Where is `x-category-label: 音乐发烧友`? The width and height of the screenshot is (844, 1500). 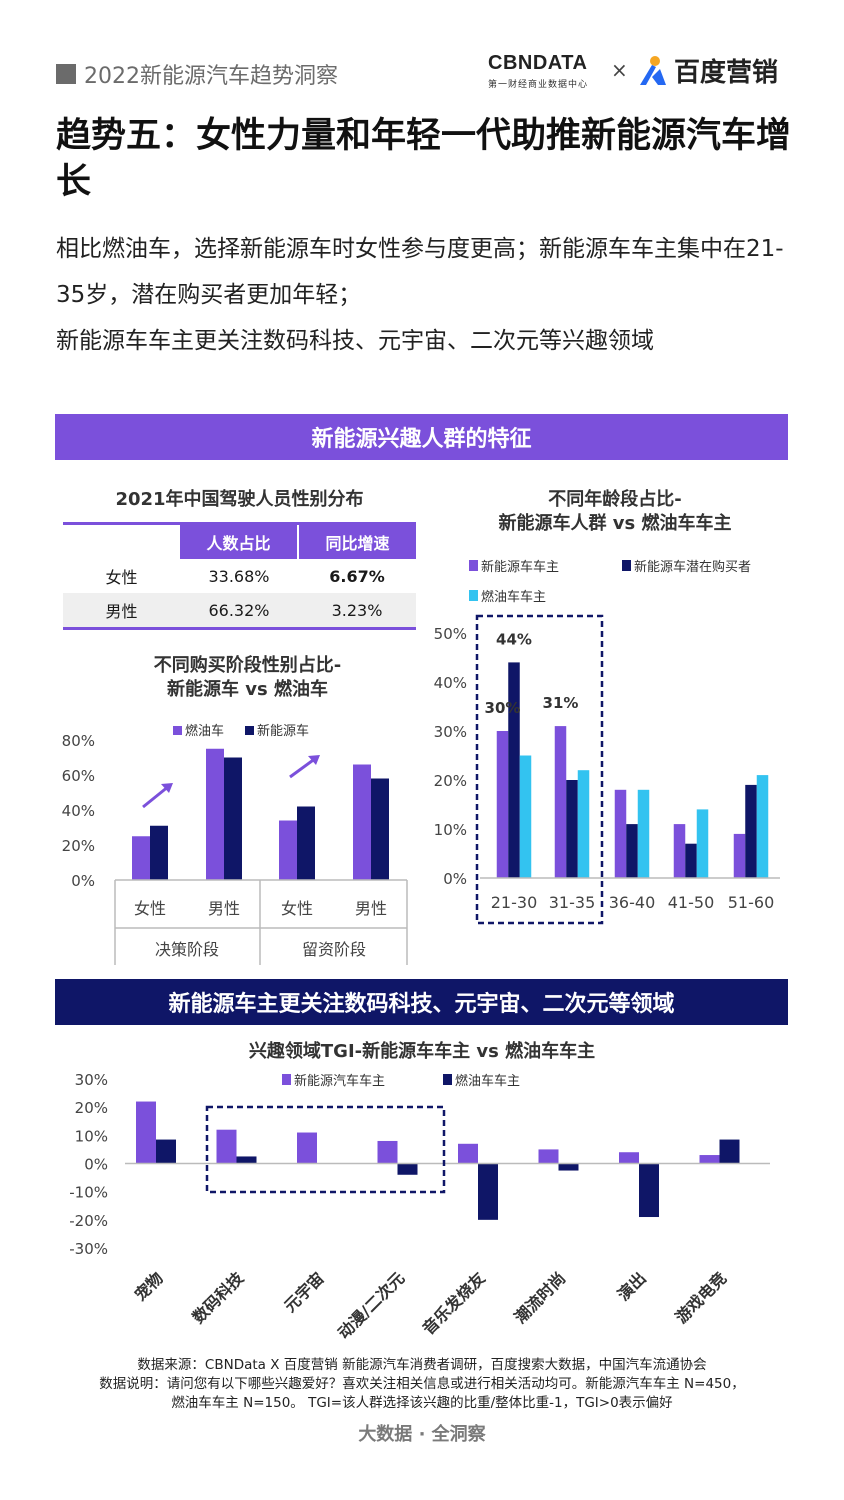 x-category-label: 音乐发烧友 is located at coordinates (454, 1303).